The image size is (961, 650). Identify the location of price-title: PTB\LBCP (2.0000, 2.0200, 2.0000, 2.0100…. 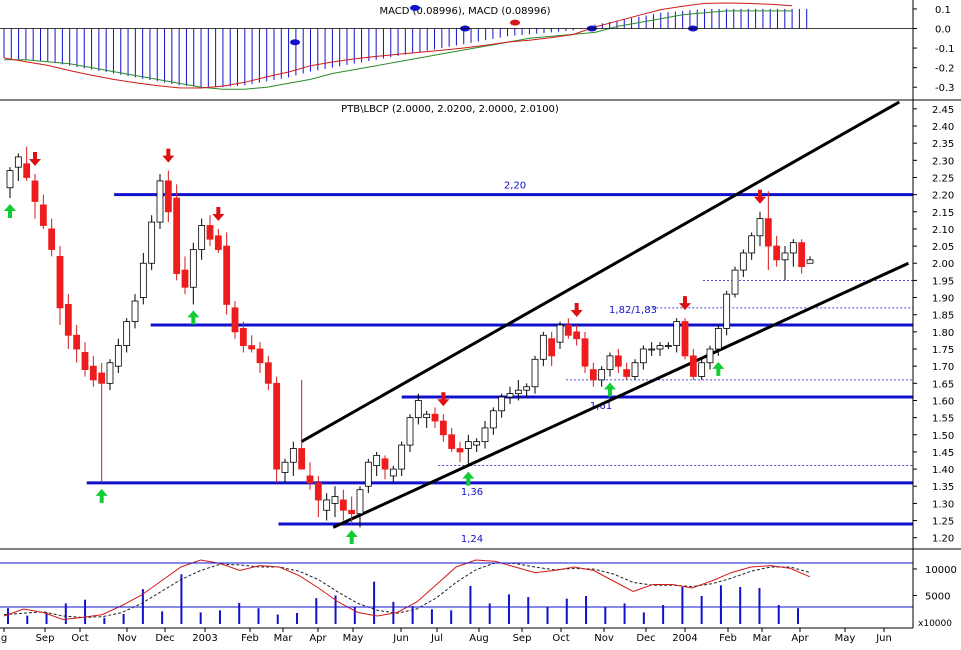
(450, 109).